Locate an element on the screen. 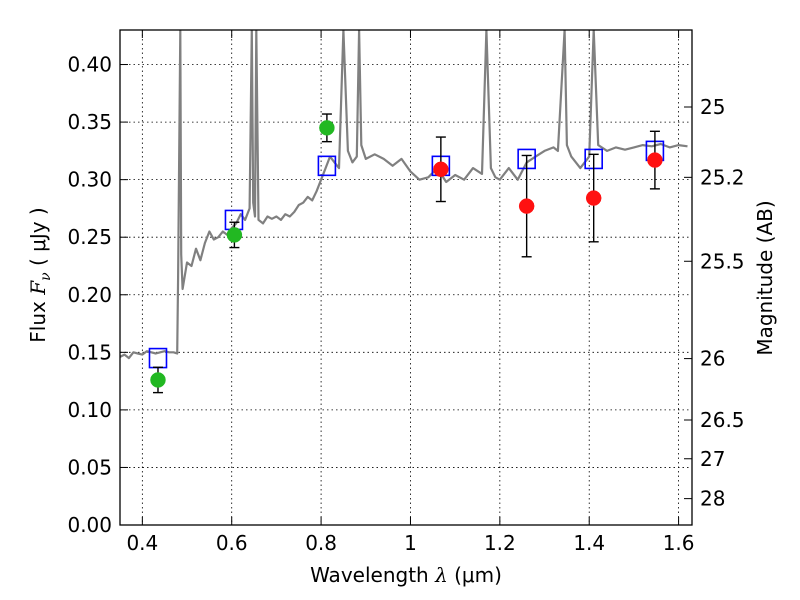 The width and height of the screenshot is (800, 600). y-tick-label: 0.20 is located at coordinates (89, 295).